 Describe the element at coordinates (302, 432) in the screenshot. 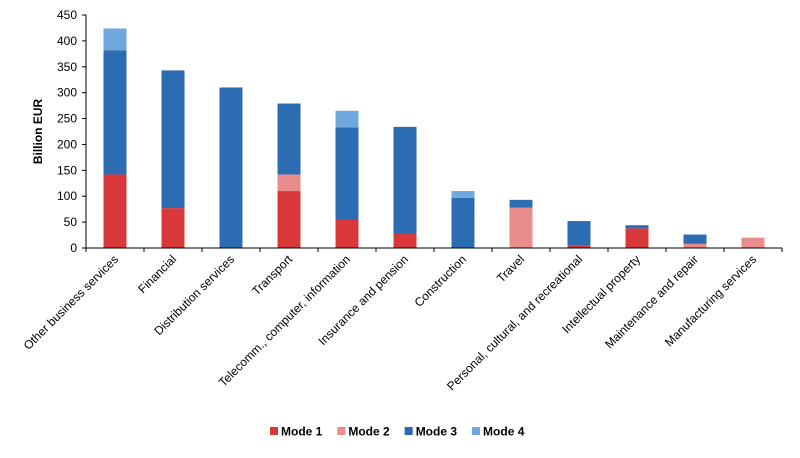

I see `legend-label: Mode 1` at that location.